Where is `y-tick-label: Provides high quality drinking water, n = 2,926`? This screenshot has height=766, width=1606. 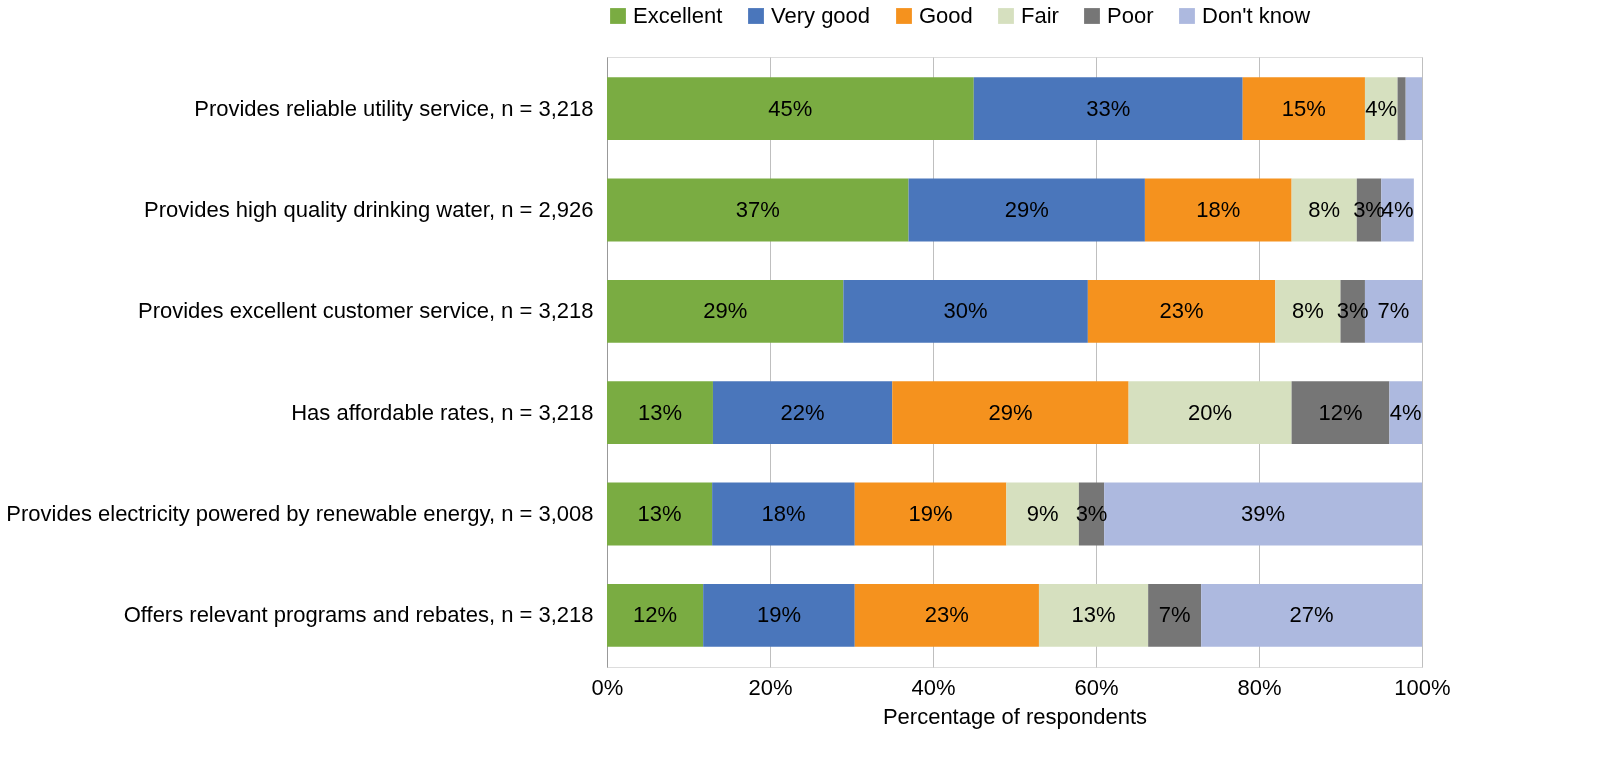 y-tick-label: Provides high quality drinking water, n = 2,926 is located at coordinates (369, 210).